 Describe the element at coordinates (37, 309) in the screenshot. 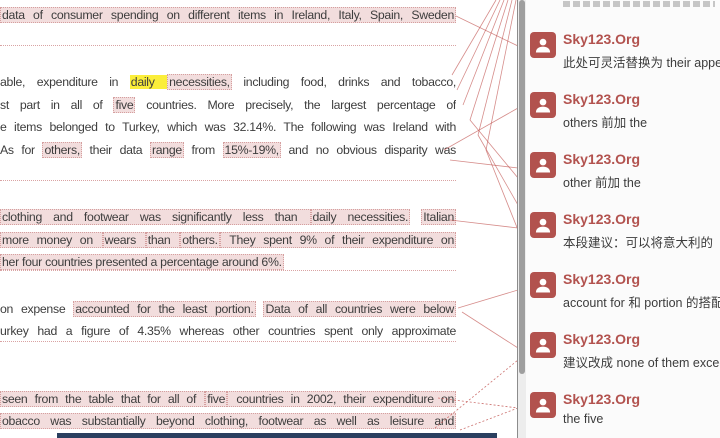

I see `text-segment: on expense` at that location.